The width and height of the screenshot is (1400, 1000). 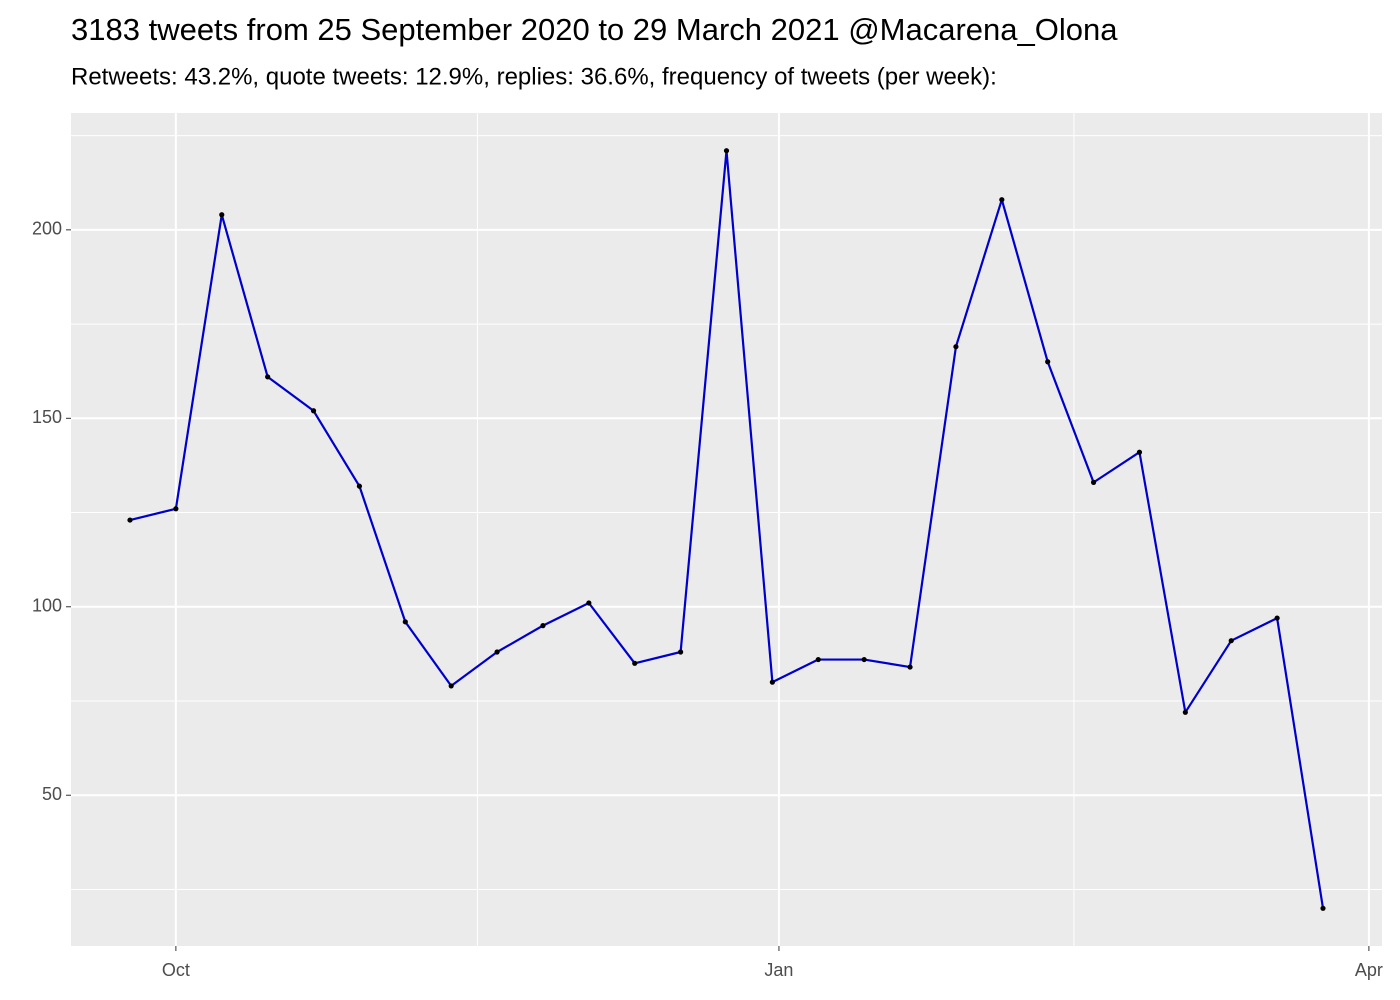 I want to click on y-tick-label: 50, so click(x=52, y=794).